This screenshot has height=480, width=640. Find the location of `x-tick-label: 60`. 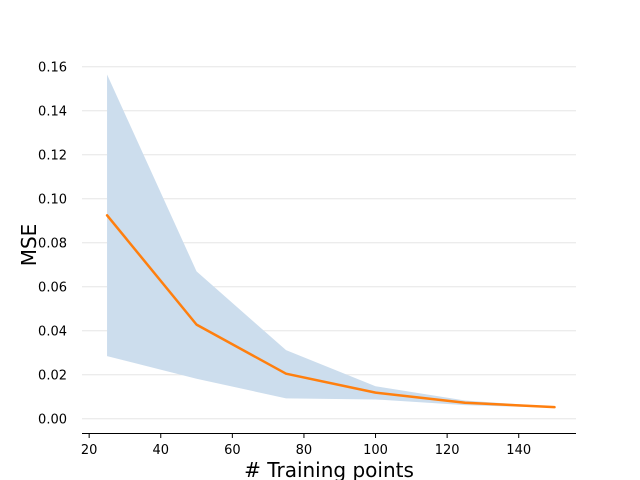

x-tick-label: 60 is located at coordinates (232, 450).